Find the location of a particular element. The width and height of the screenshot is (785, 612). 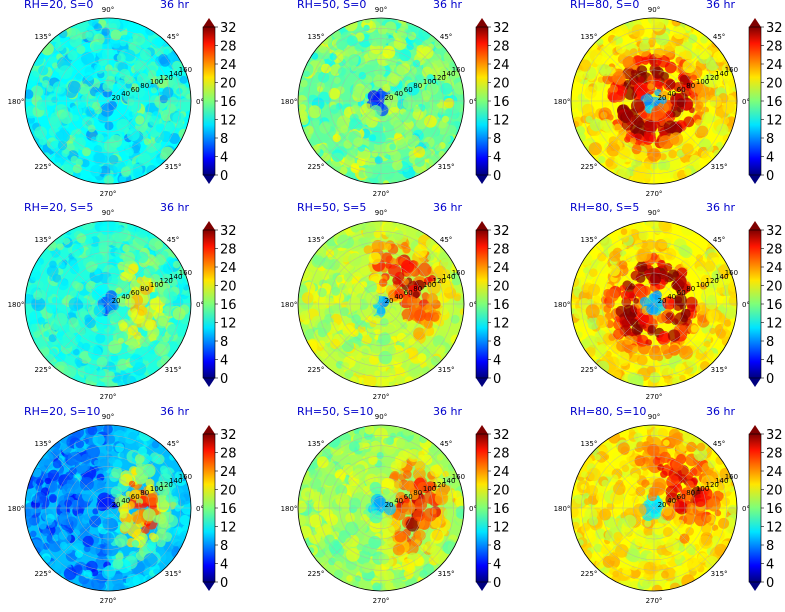

colorbar-tick-label: 0 is located at coordinates (224, 379).